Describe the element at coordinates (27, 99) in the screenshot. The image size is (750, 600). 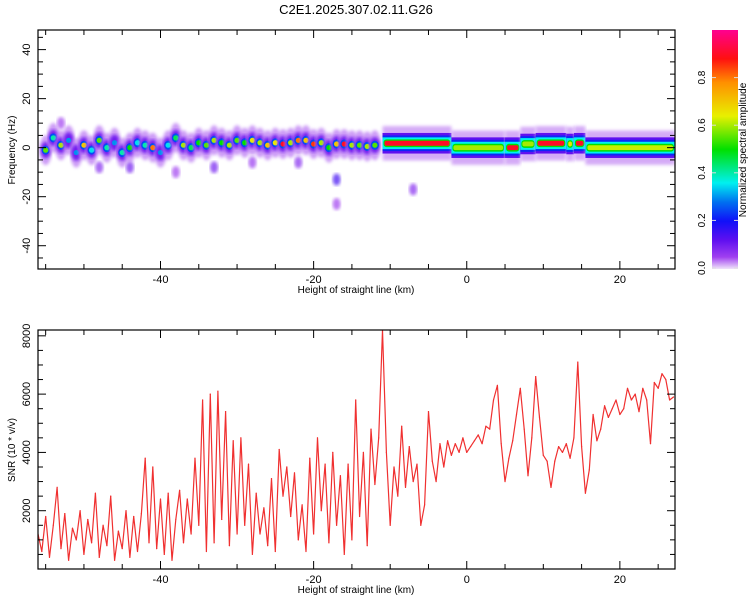
I see `spectrogram-ytick-label: 20` at that location.